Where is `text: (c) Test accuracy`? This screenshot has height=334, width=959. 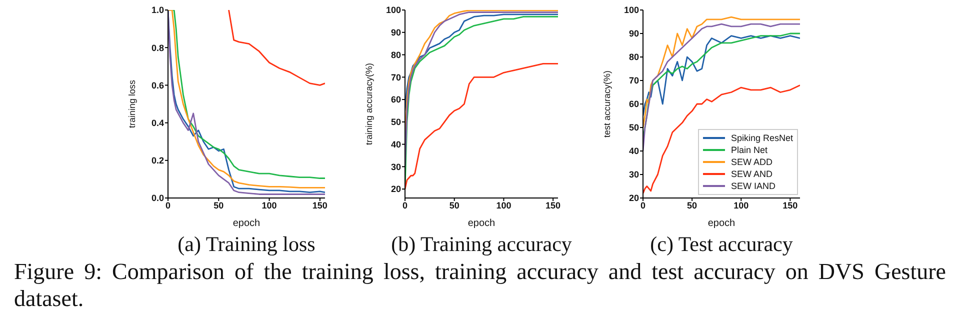
text: (c) Test accuracy is located at coordinates (721, 244).